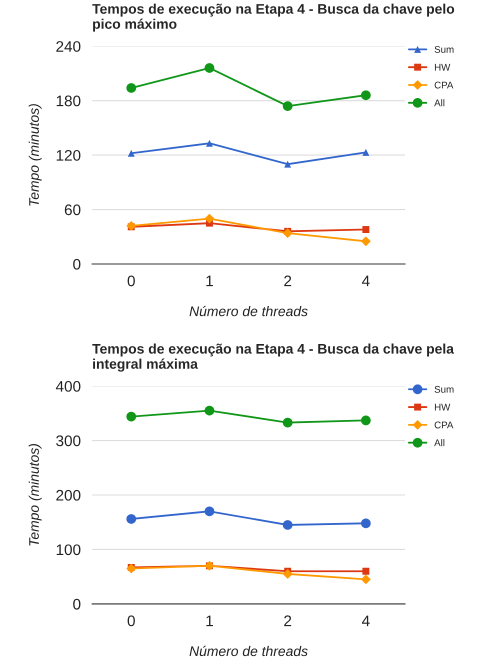  What do you see at coordinates (68, 46) in the screenshot?
I see `y-tick-label: 240` at bounding box center [68, 46].